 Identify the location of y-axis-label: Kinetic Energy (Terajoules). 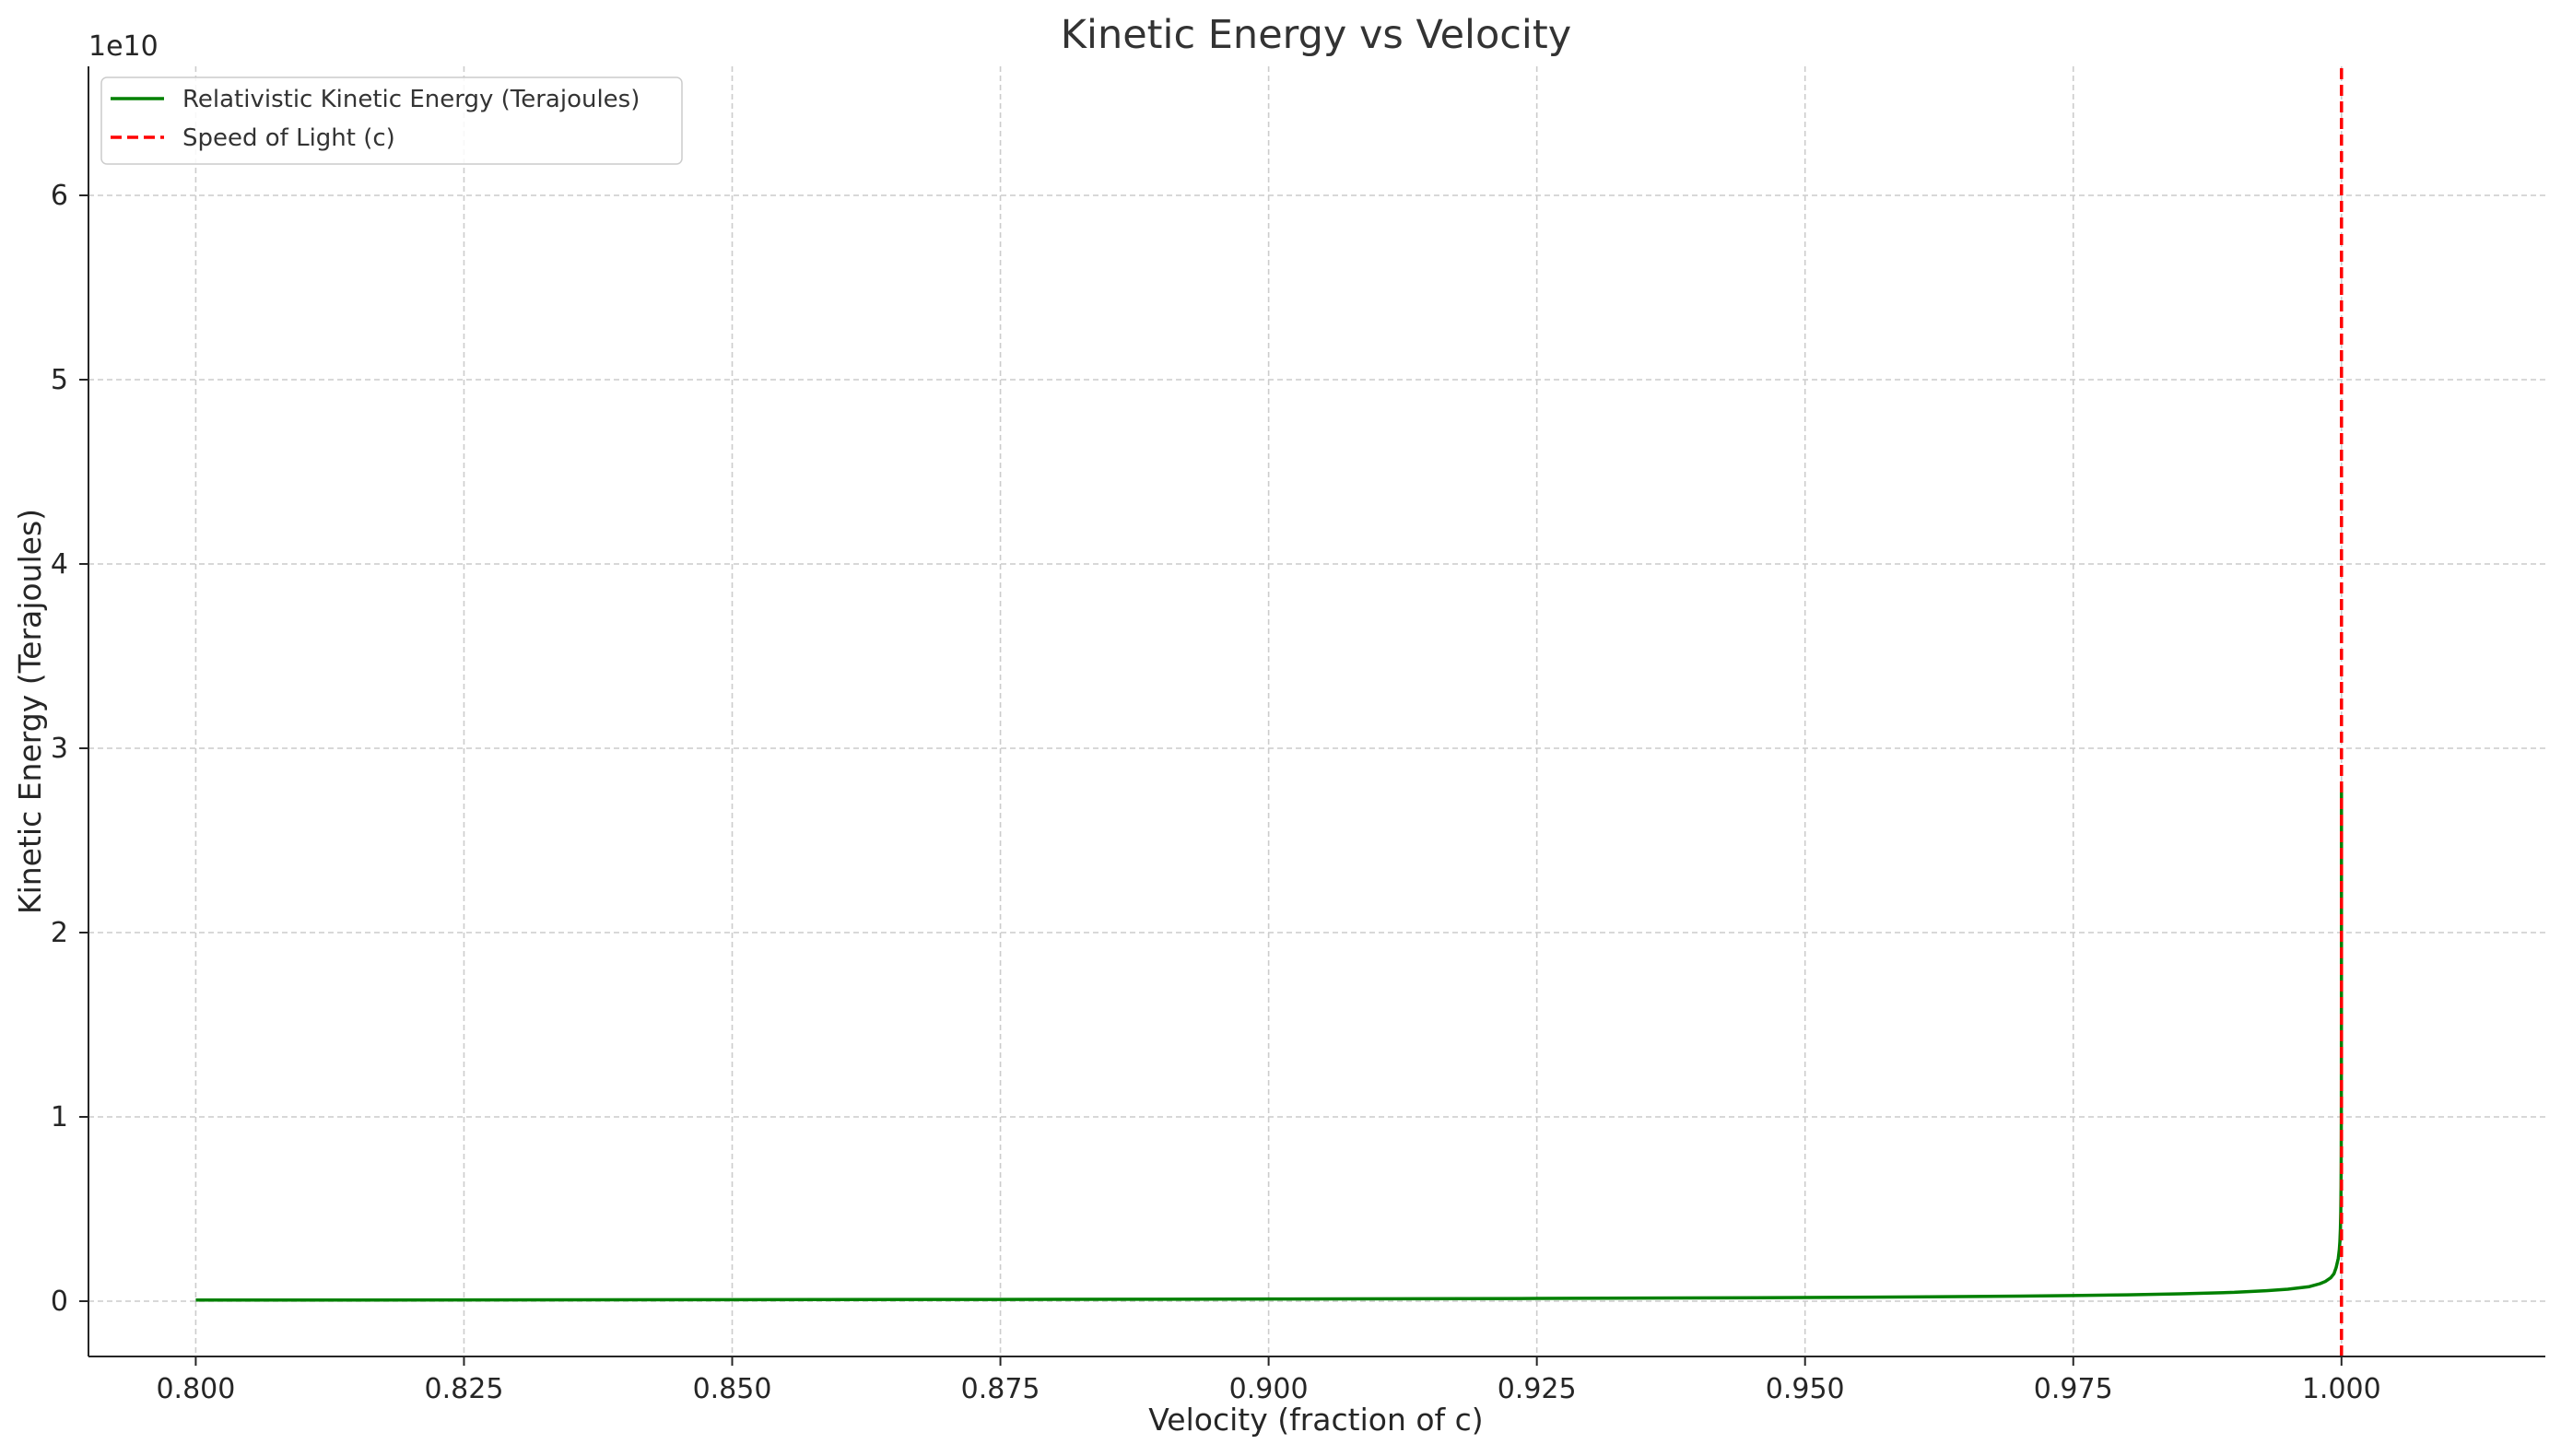
(30, 711).